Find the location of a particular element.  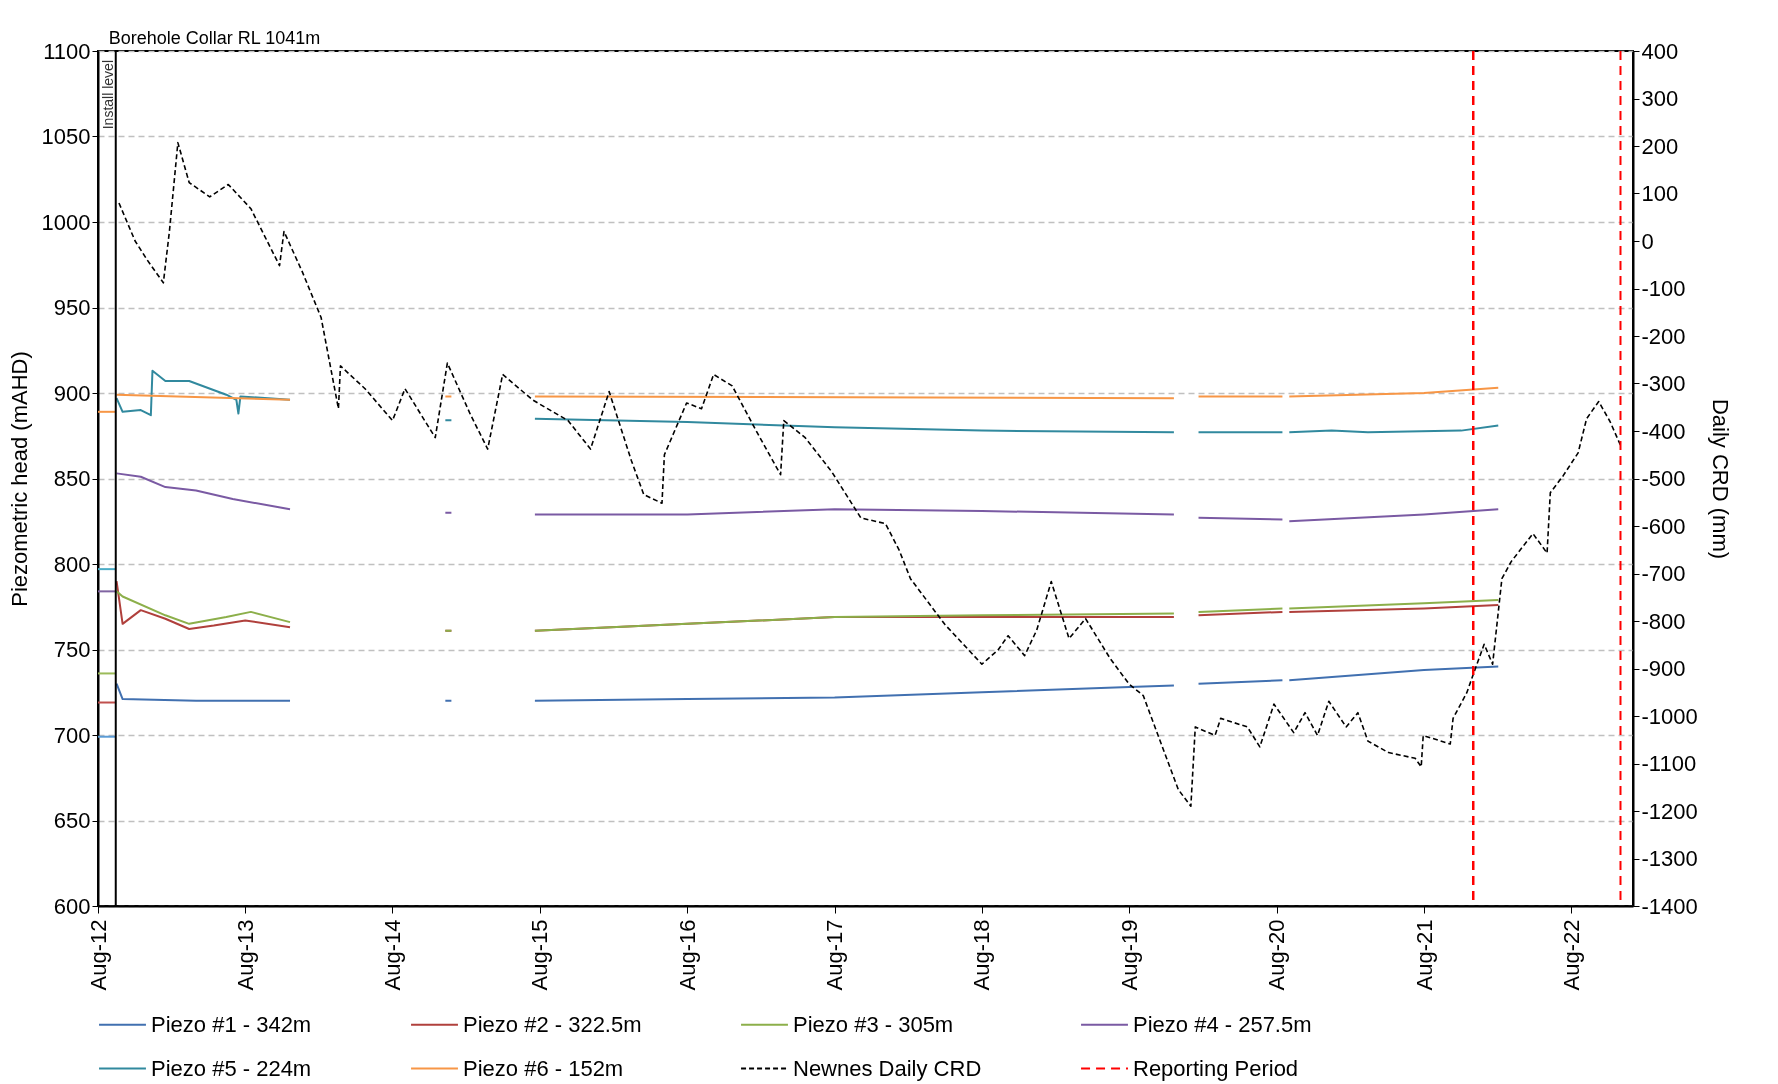

legend-label: Piezo #5 - 224m is located at coordinates (231, 1068).